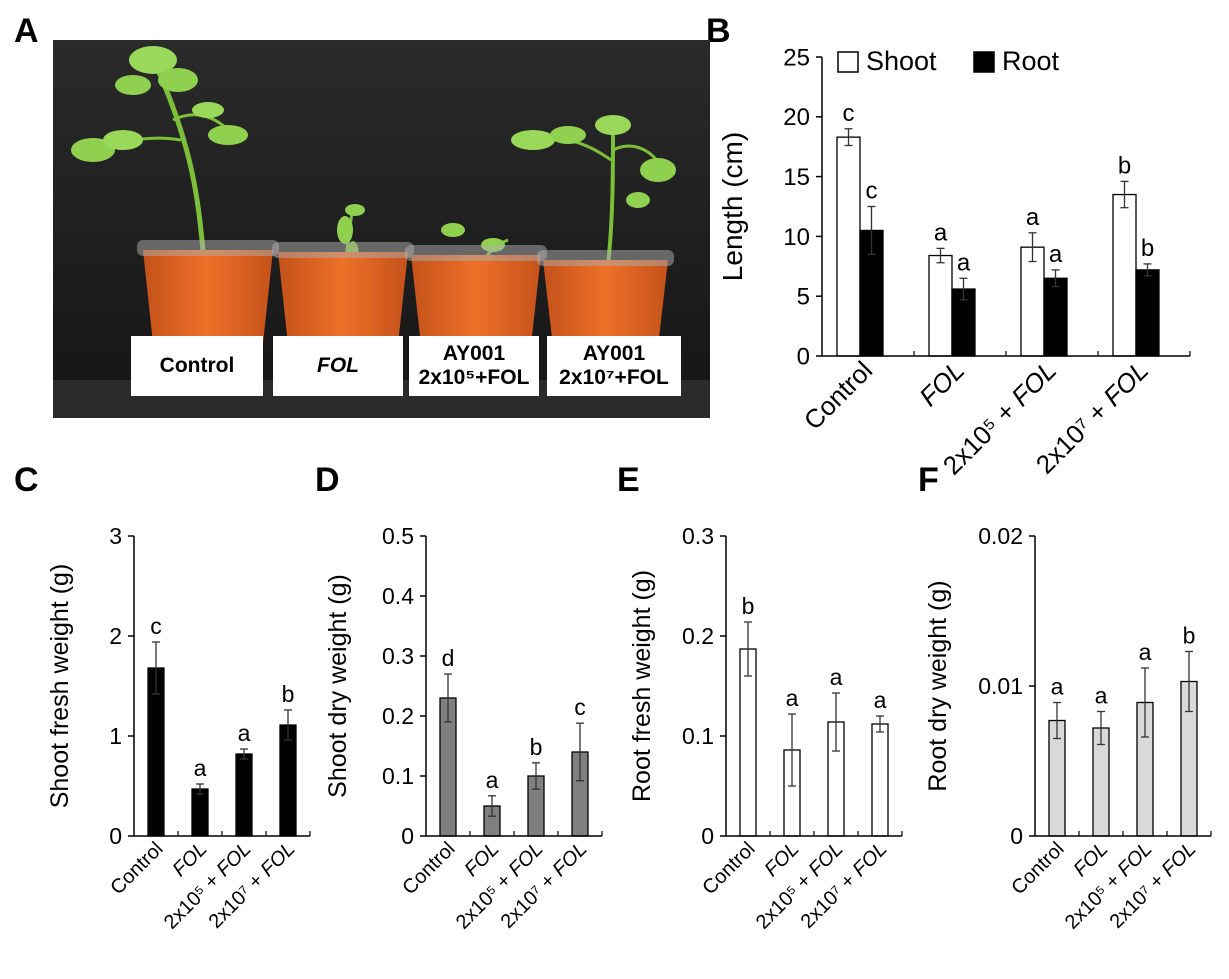 This screenshot has width=1229, height=979. I want to click on photo-label-ay001-2x10-7: AY001 2x10⁷+FOL, so click(614, 366).